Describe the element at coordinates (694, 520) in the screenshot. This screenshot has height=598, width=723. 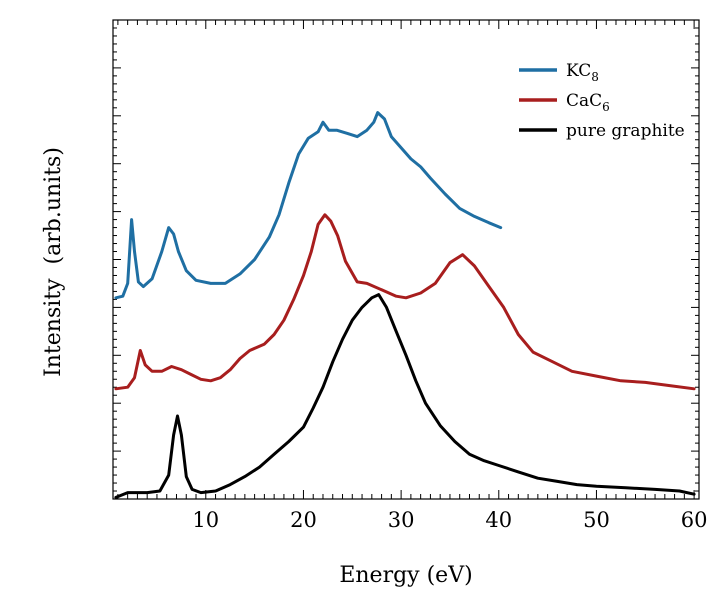
I see `x-tick-label: 60` at that location.